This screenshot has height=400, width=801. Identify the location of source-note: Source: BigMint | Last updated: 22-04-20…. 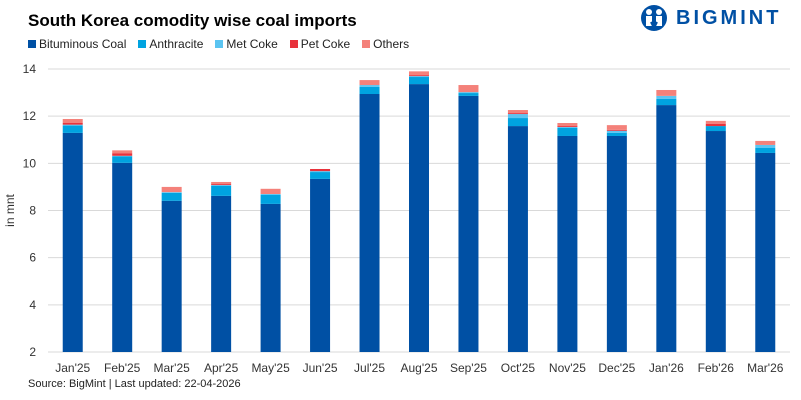
(134, 384).